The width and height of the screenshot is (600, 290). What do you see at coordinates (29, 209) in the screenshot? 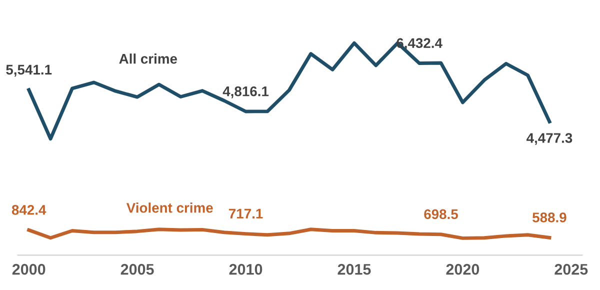
I see `data-label: 842.4` at bounding box center [29, 209].